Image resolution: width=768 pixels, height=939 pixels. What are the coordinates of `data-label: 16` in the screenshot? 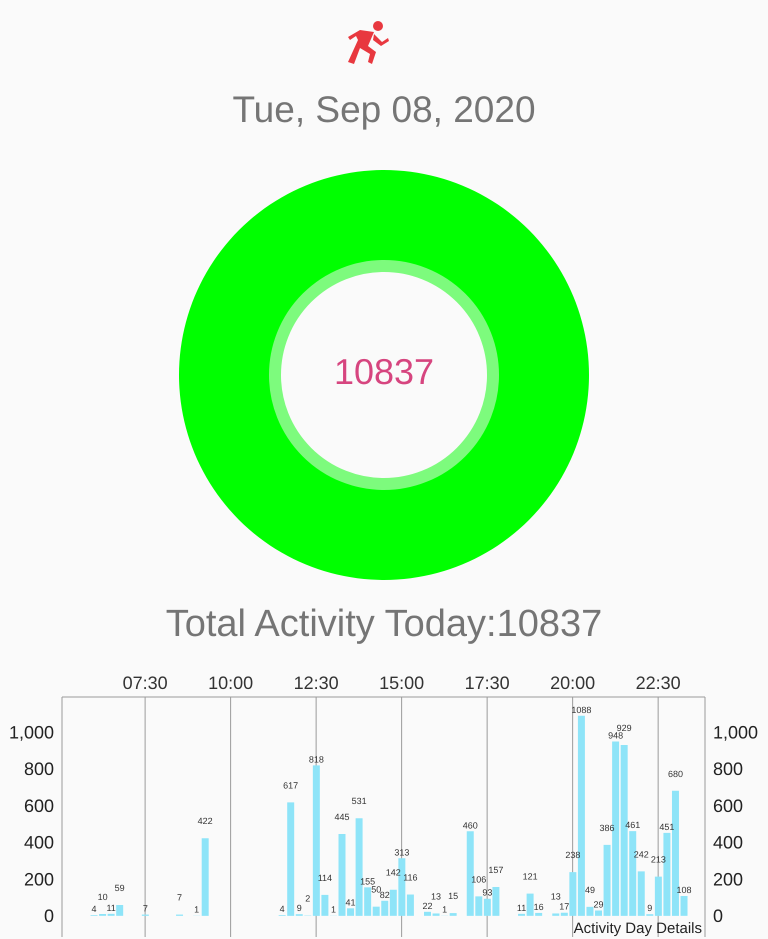 It's located at (539, 907).